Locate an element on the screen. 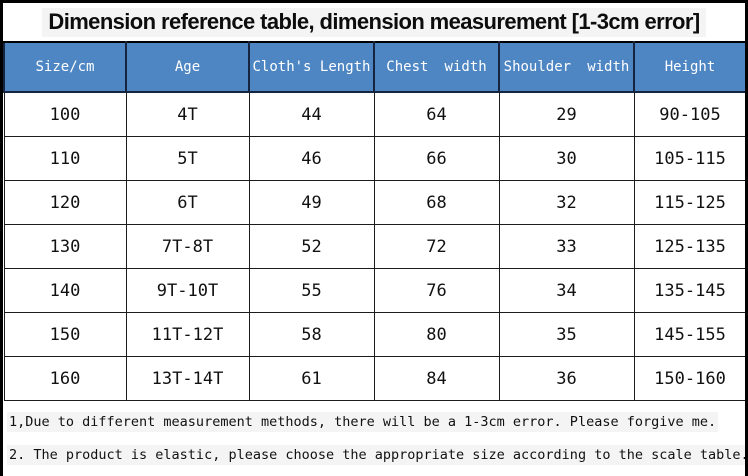  cell: 115-125 is located at coordinates (689, 202).